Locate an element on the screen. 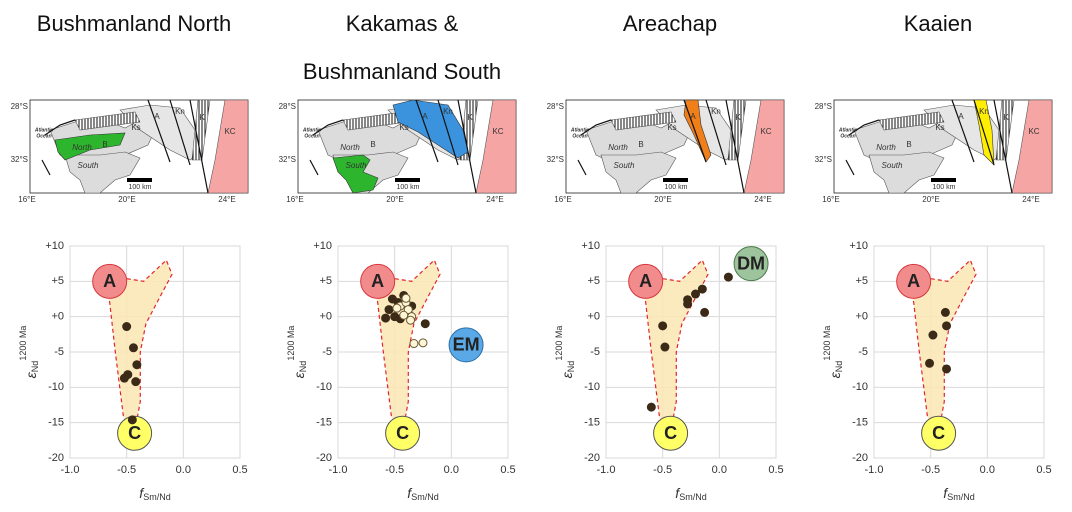  x-tick-label: -0.5 is located at coordinates (930, 470).